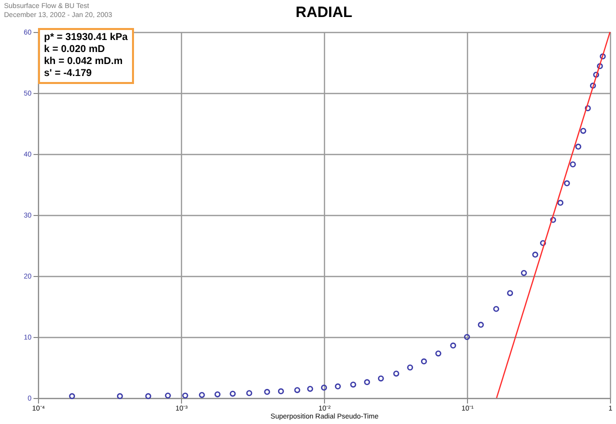 The width and height of the screenshot is (616, 424). Describe the element at coordinates (75, 50) in the screenshot. I see `annotation: k = 0.020 mD` at that location.